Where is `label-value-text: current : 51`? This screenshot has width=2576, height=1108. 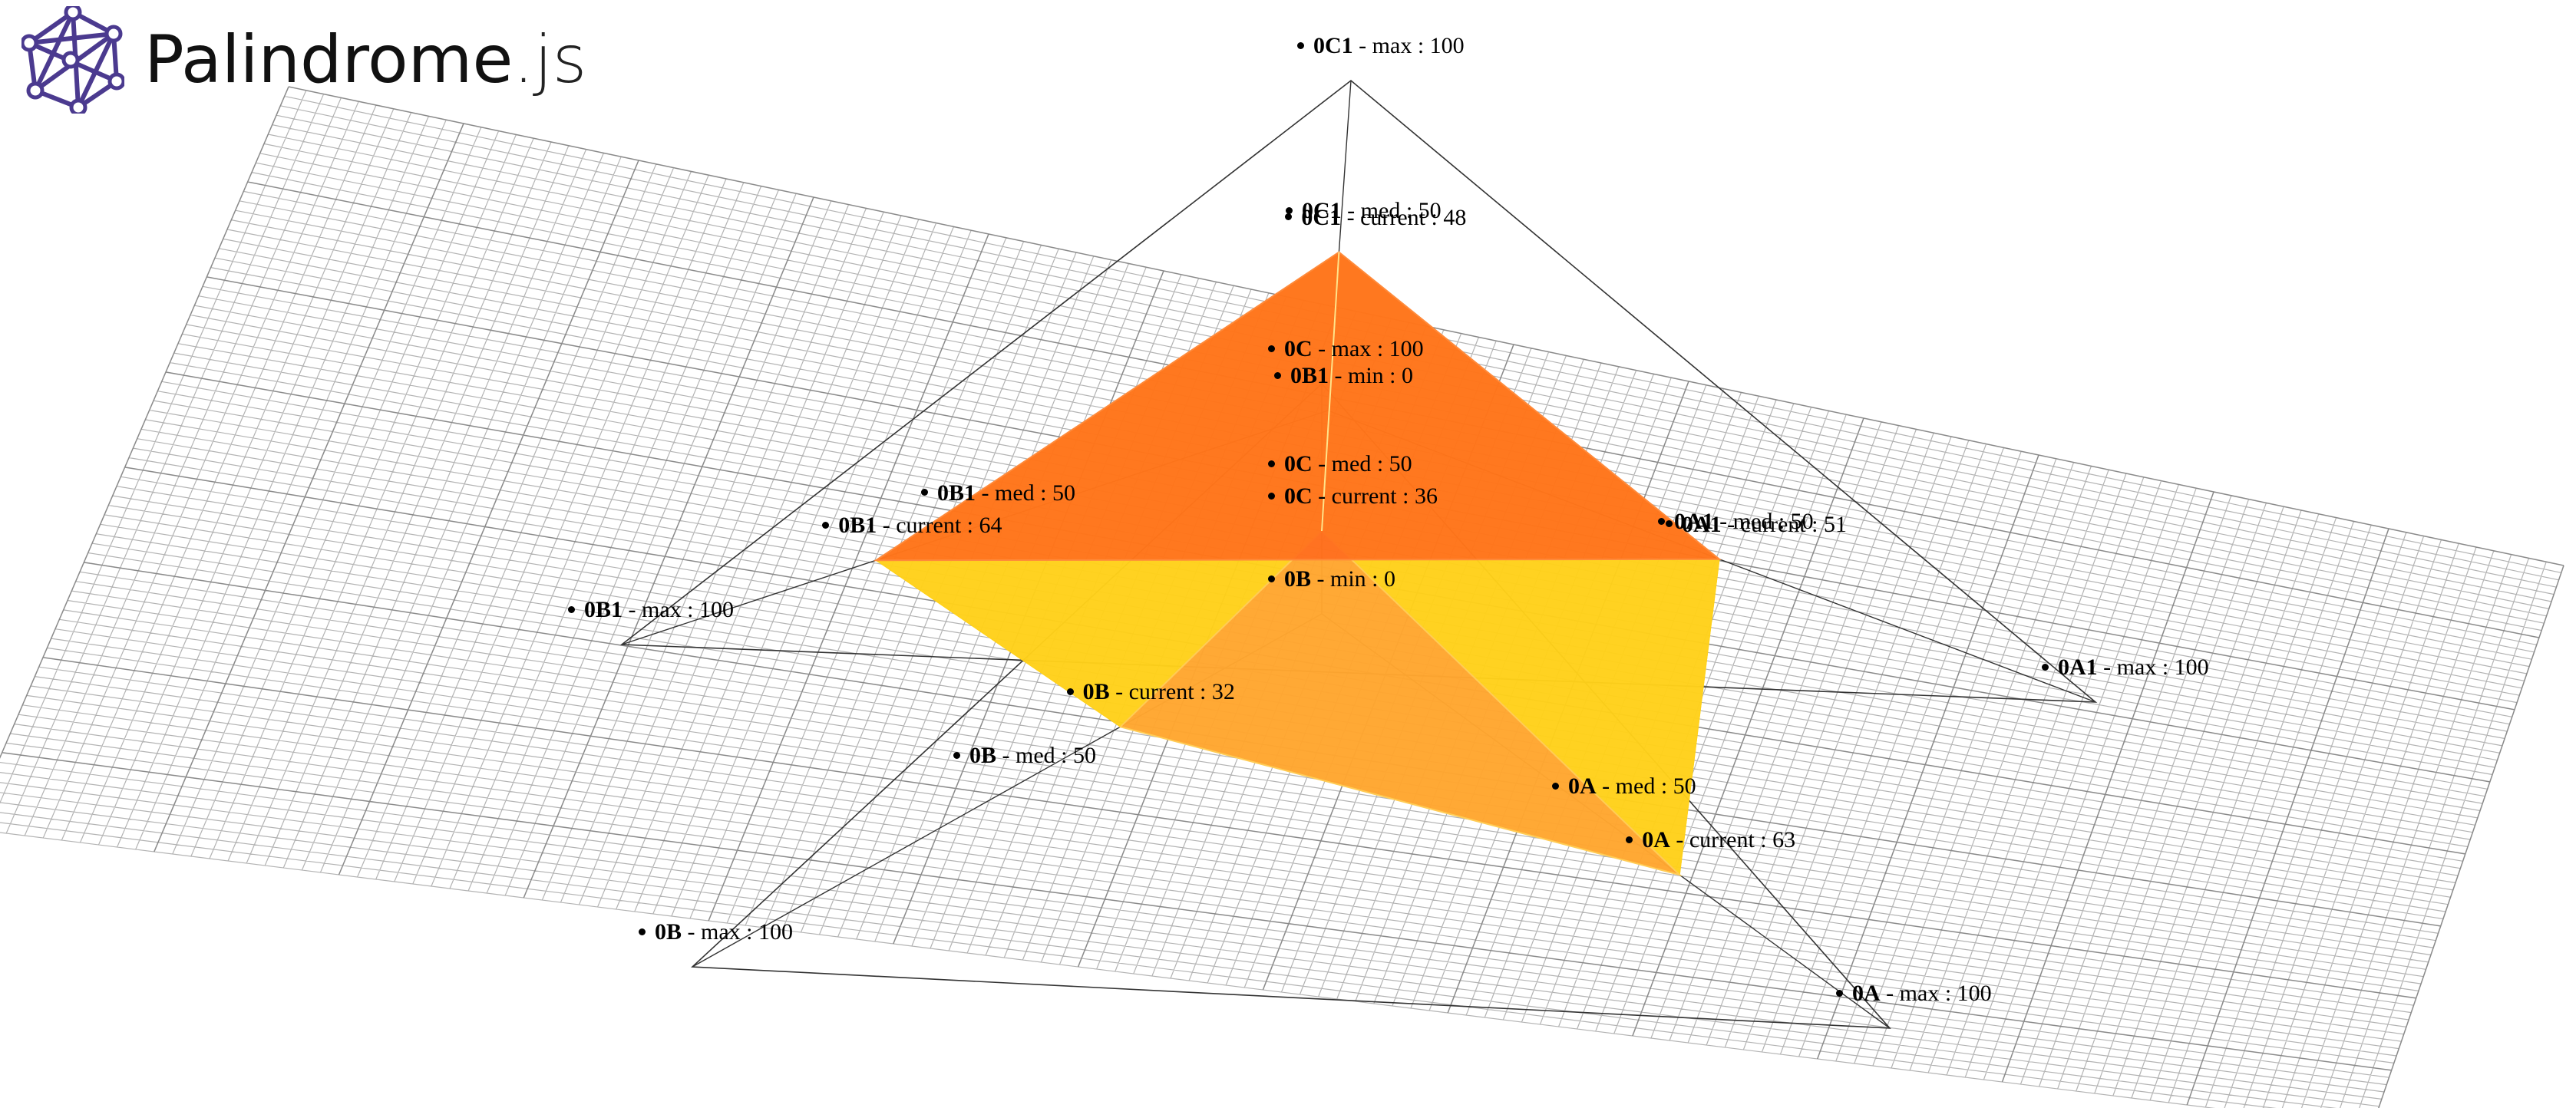 label-value-text: current : 51 is located at coordinates (1793, 524).